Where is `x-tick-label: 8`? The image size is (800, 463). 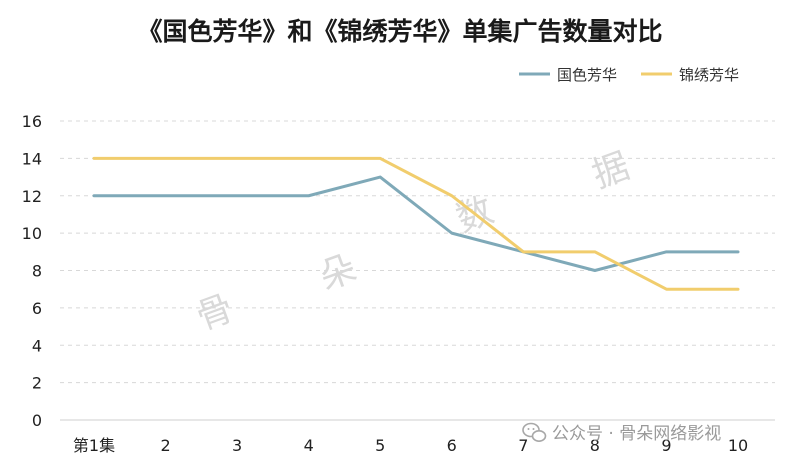
x-tick-label: 8 is located at coordinates (595, 445).